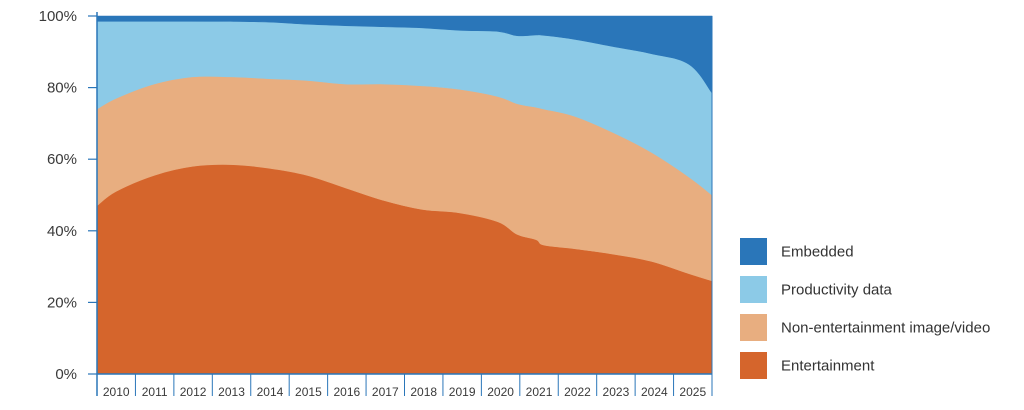 This screenshot has height=410, width=1024. Describe the element at coordinates (346, 392) in the screenshot. I see `x-tick-label: 2016` at that location.